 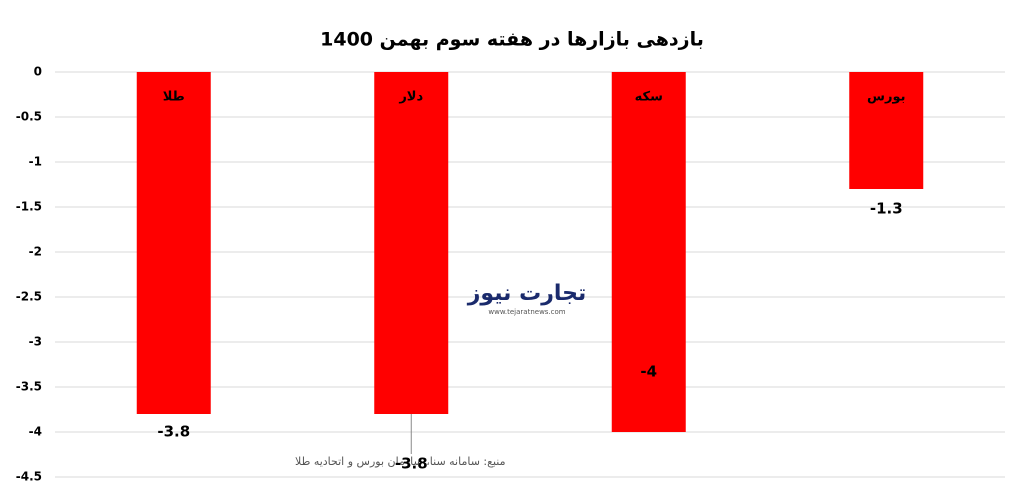 I want to click on value-label: -4, so click(x=648, y=372).